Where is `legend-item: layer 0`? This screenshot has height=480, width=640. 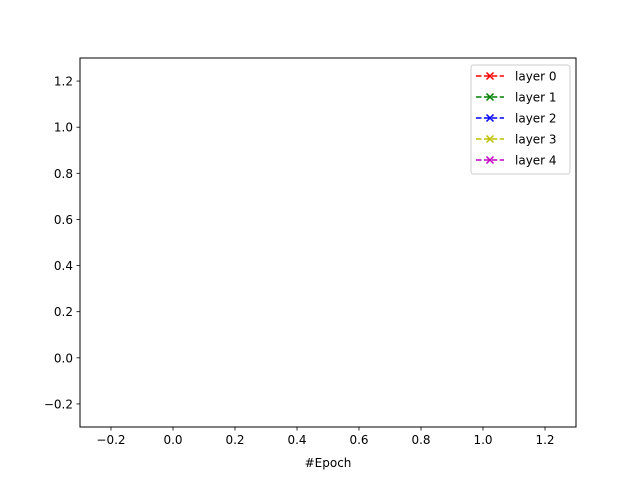
legend-item: layer 0 is located at coordinates (516, 77).